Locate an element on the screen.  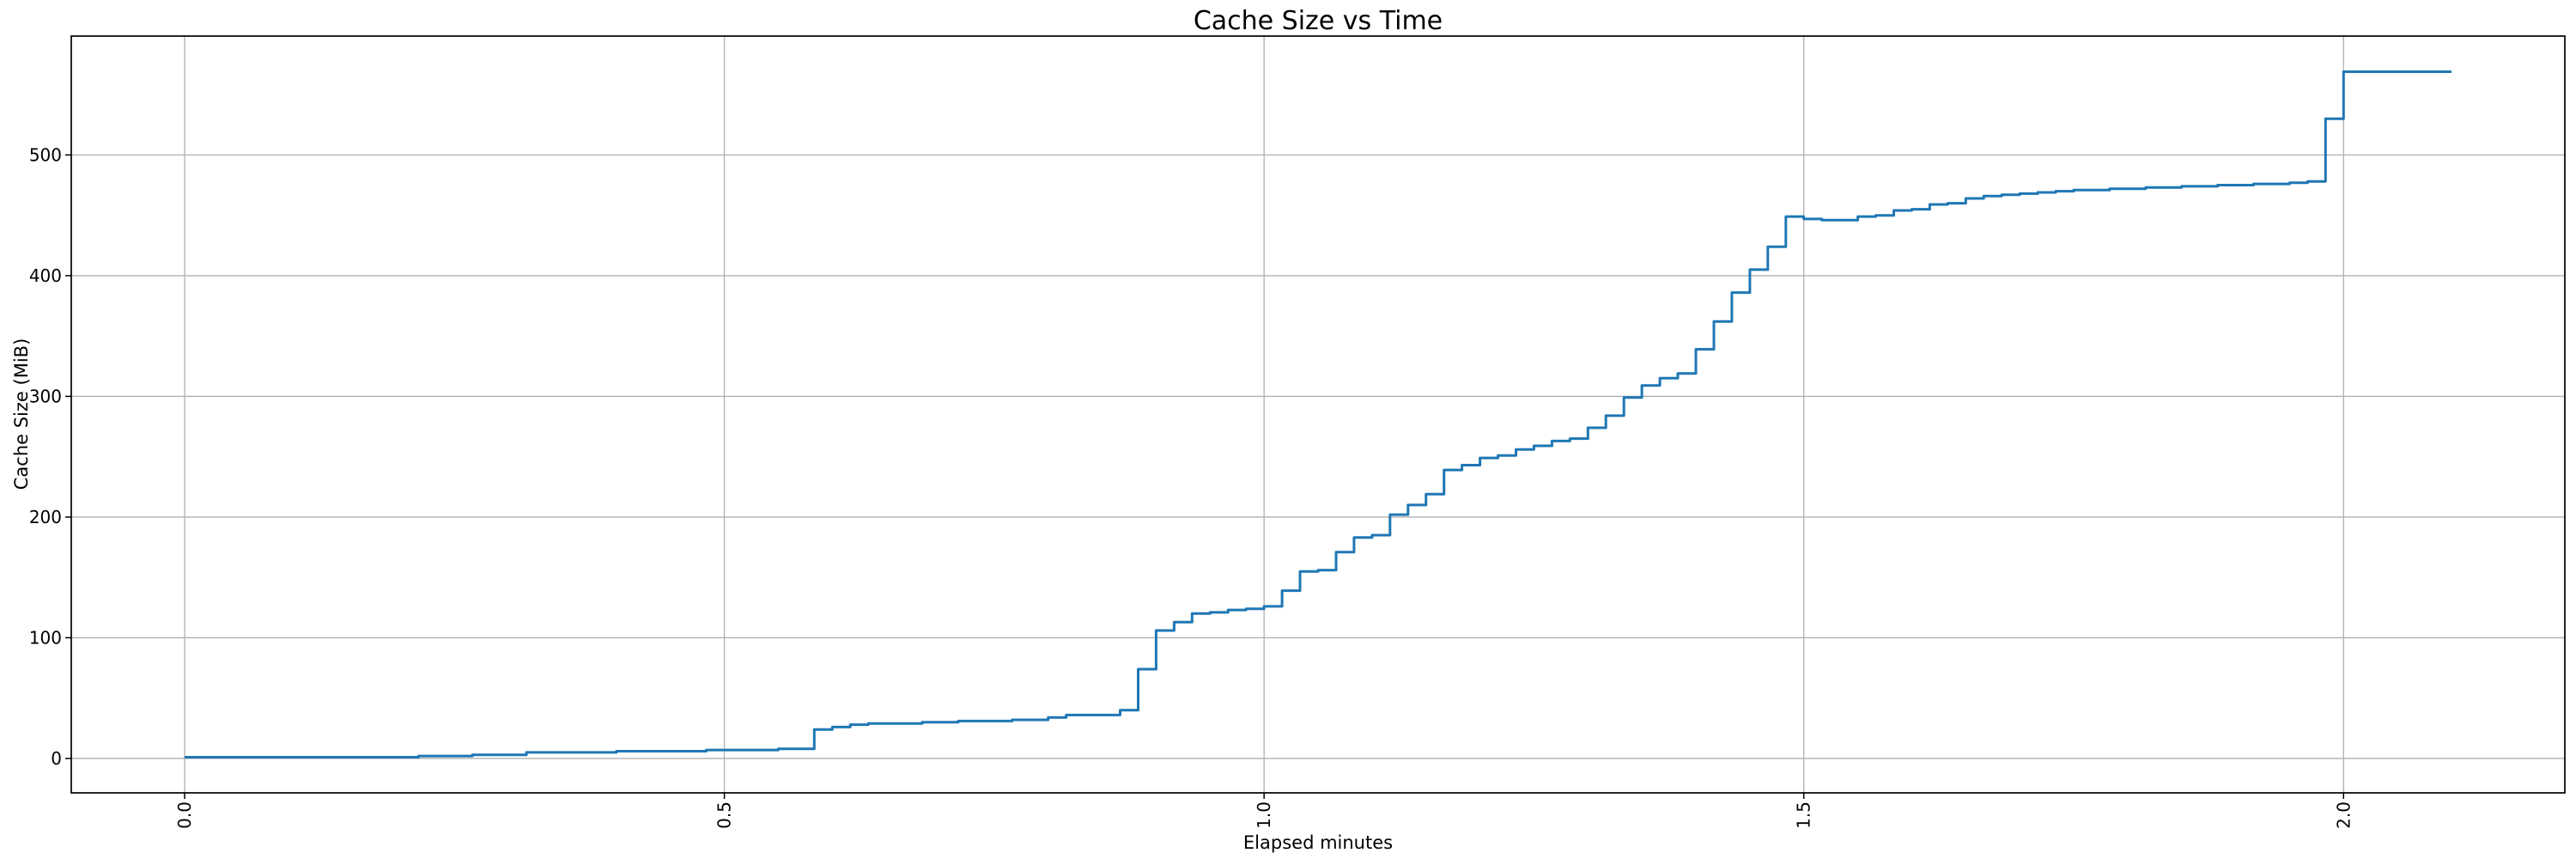
x-tick-label: 1.5 is located at coordinates (1804, 815).